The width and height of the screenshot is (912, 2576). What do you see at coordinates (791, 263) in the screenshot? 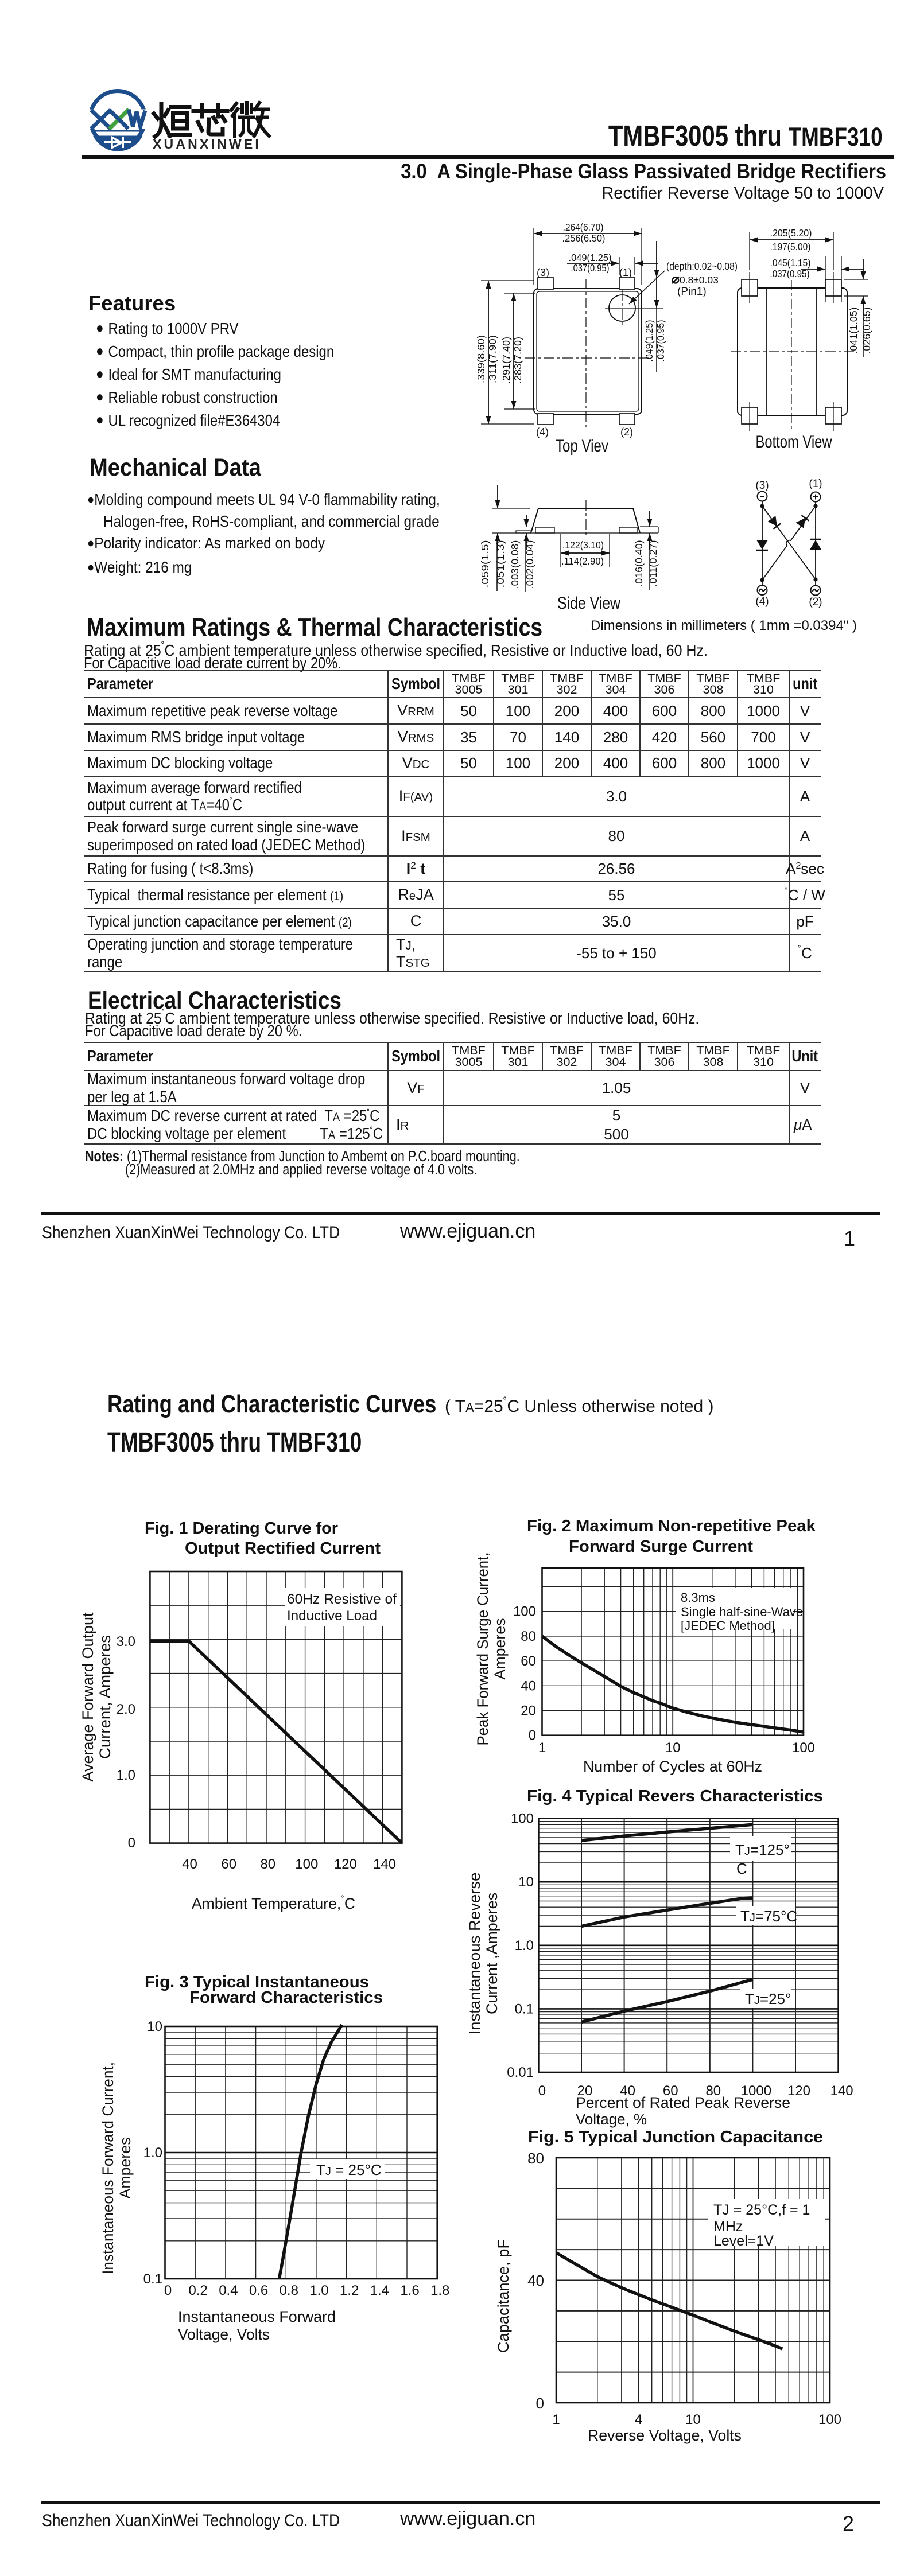
I see `svg-text: .045(1.15)` at bounding box center [791, 263].